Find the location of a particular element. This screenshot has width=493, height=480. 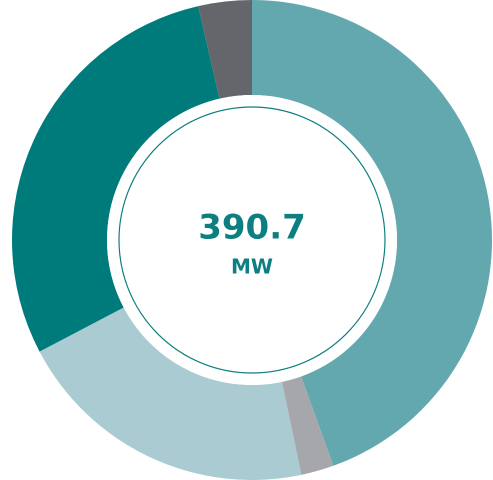

center-unit: MW is located at coordinates (252, 267).